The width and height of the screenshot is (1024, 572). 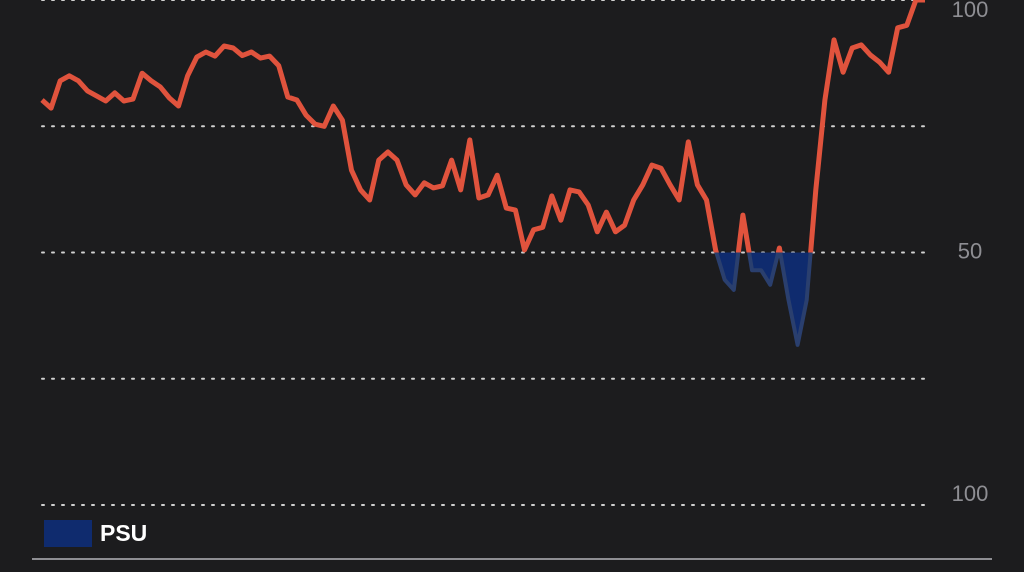 I want to click on legend-swatch, so click(x=68, y=533).